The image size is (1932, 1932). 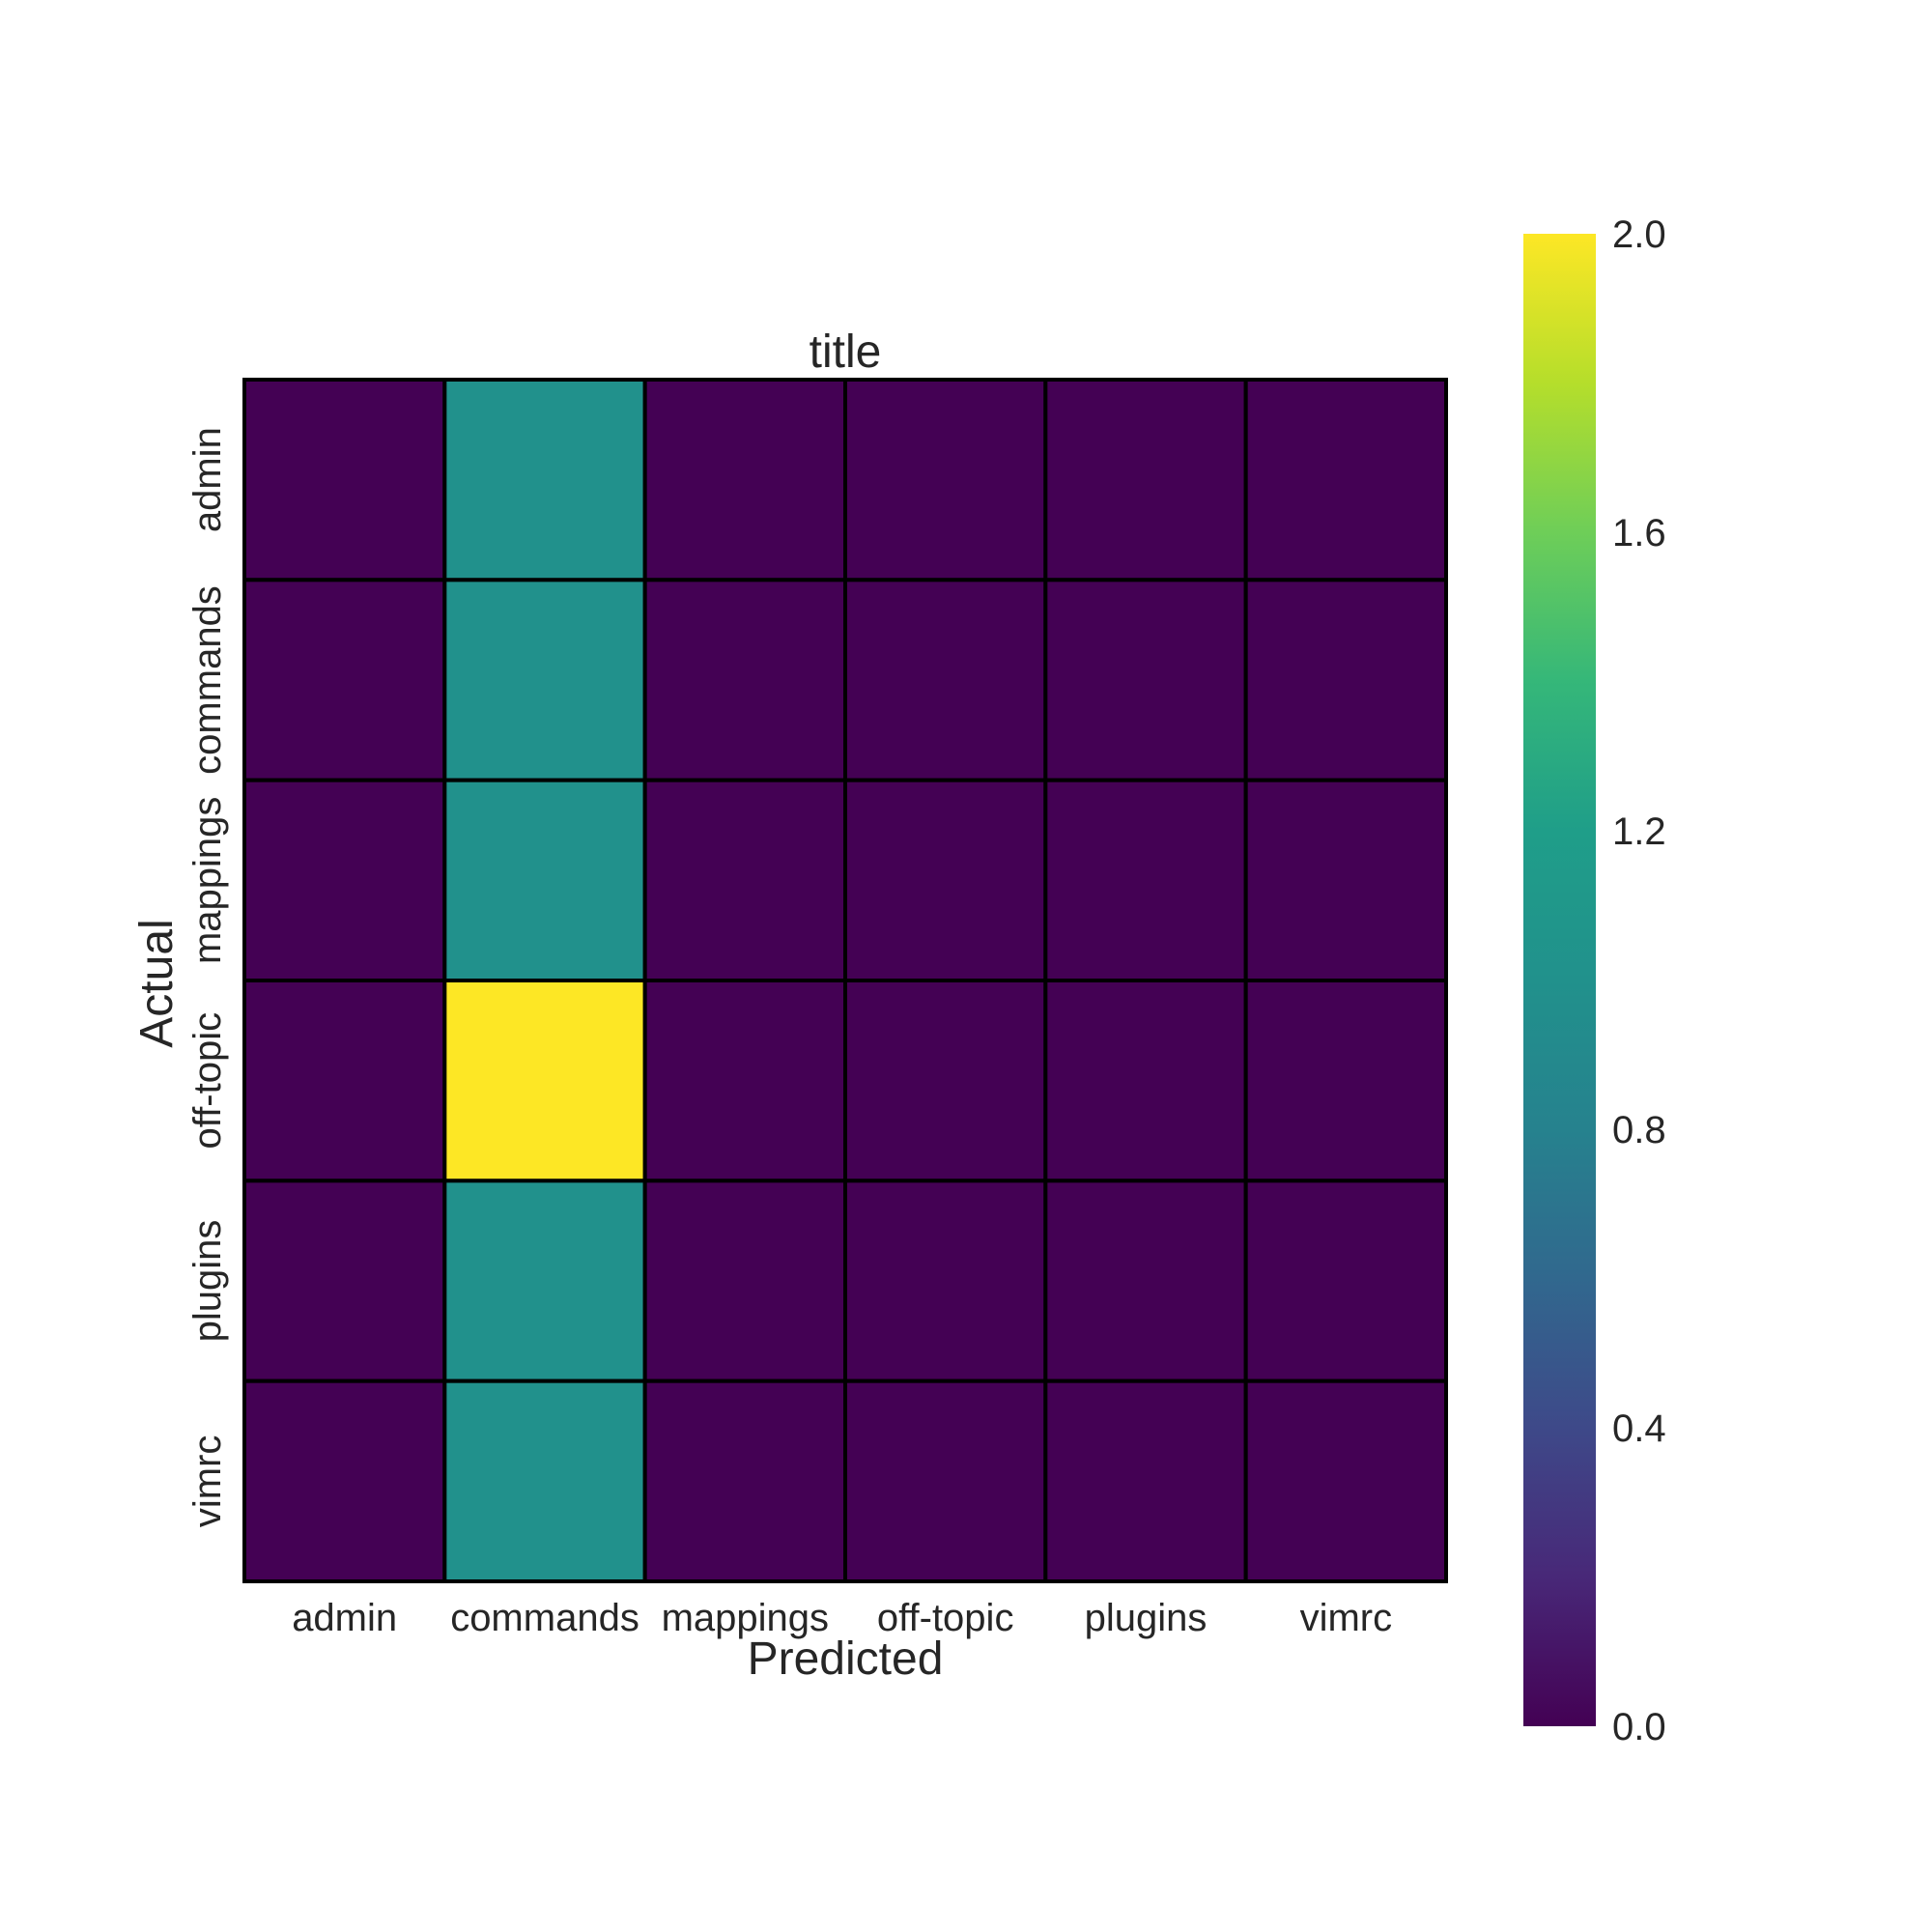 I want to click on x-tick-label: admin, so click(x=344, y=1618).